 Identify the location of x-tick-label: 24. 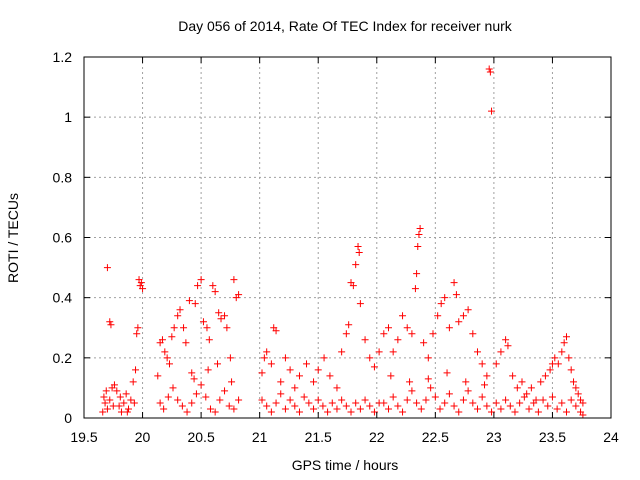
(611, 437).